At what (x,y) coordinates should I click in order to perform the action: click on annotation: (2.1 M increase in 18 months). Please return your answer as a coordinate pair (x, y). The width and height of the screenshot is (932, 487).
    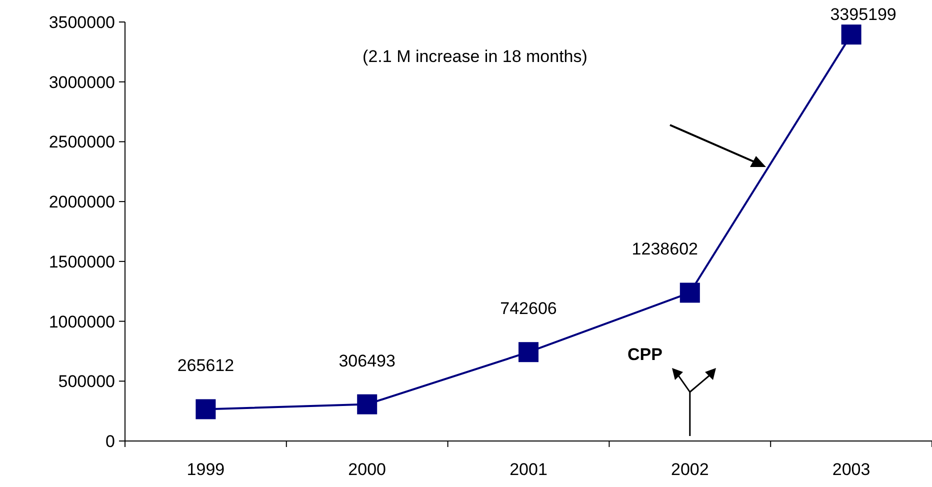
    Looking at the image, I should click on (475, 56).